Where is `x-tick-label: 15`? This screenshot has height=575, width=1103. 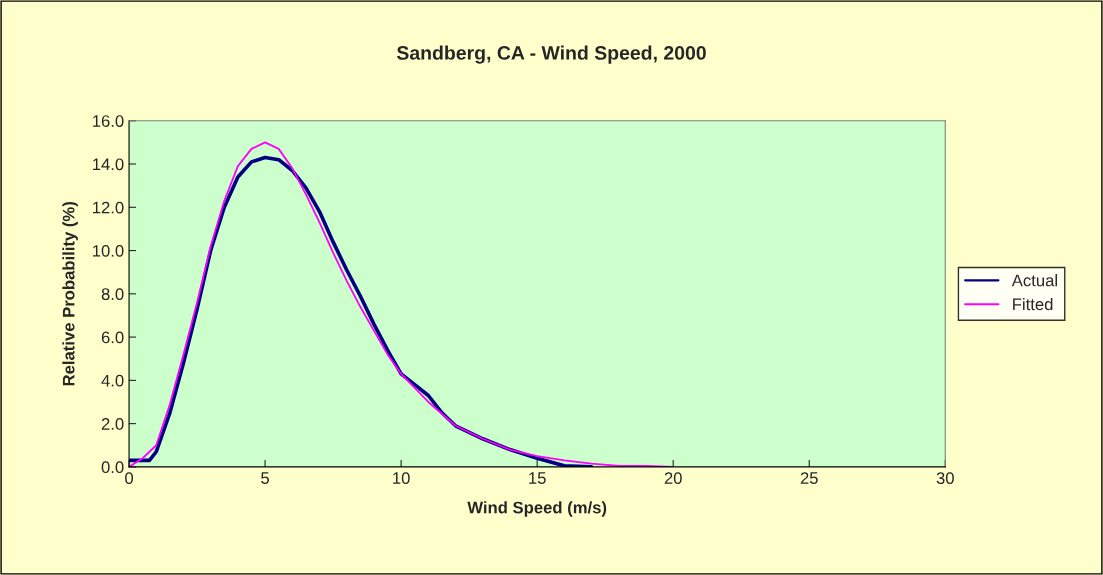
x-tick-label: 15 is located at coordinates (537, 478).